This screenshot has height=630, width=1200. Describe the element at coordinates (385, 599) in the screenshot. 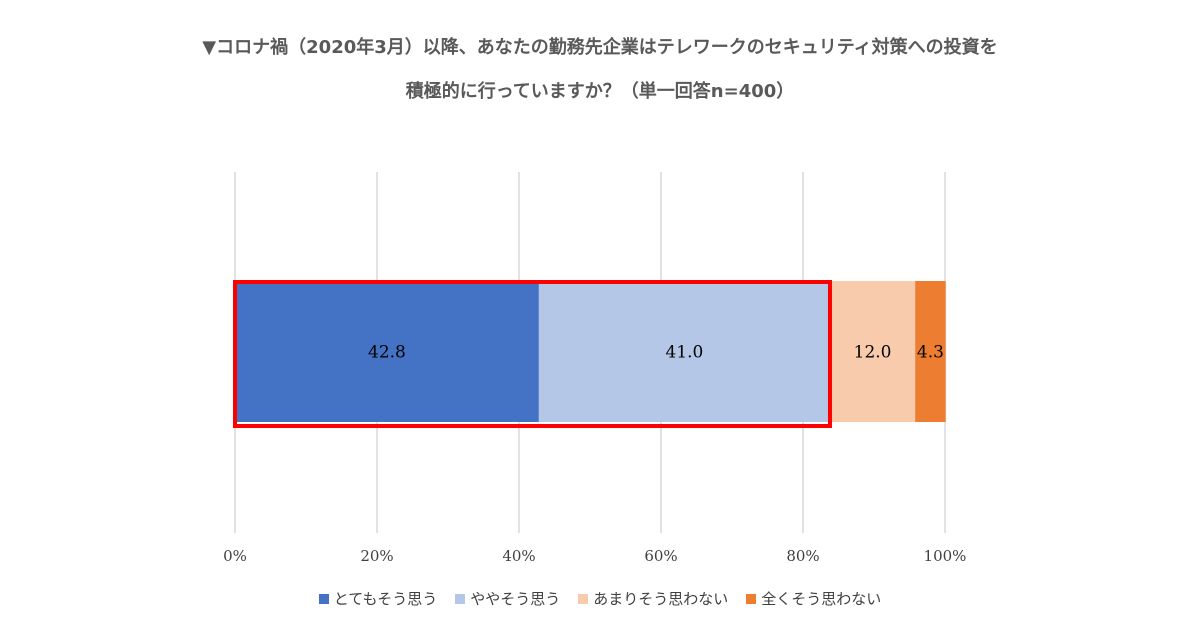

I see `legend-label: とてもそう思う` at that location.